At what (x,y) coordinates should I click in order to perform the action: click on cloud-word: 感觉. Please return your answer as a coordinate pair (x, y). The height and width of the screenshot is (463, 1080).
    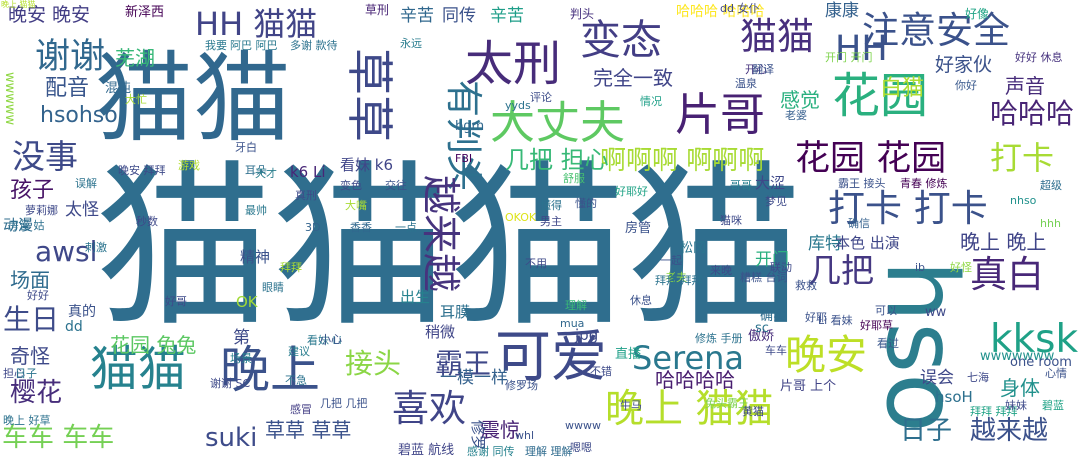
    Looking at the image, I should click on (800, 100).